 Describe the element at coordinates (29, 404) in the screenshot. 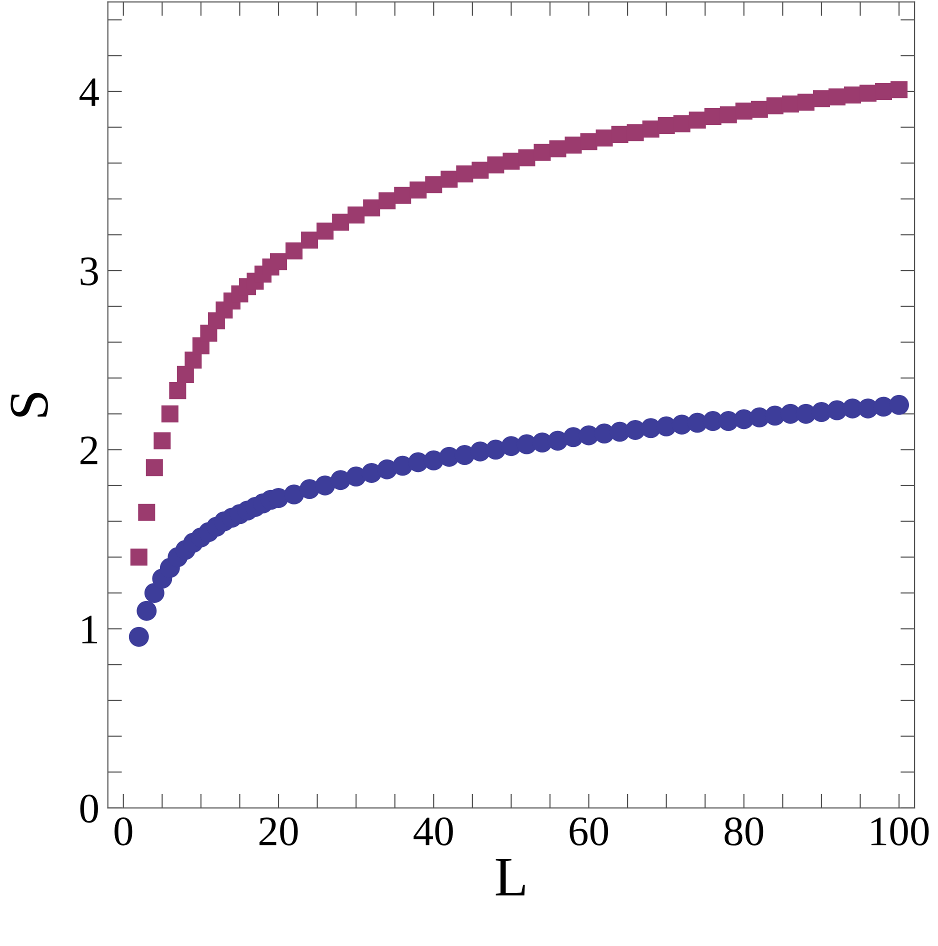

I see `y-axis-title: S` at that location.